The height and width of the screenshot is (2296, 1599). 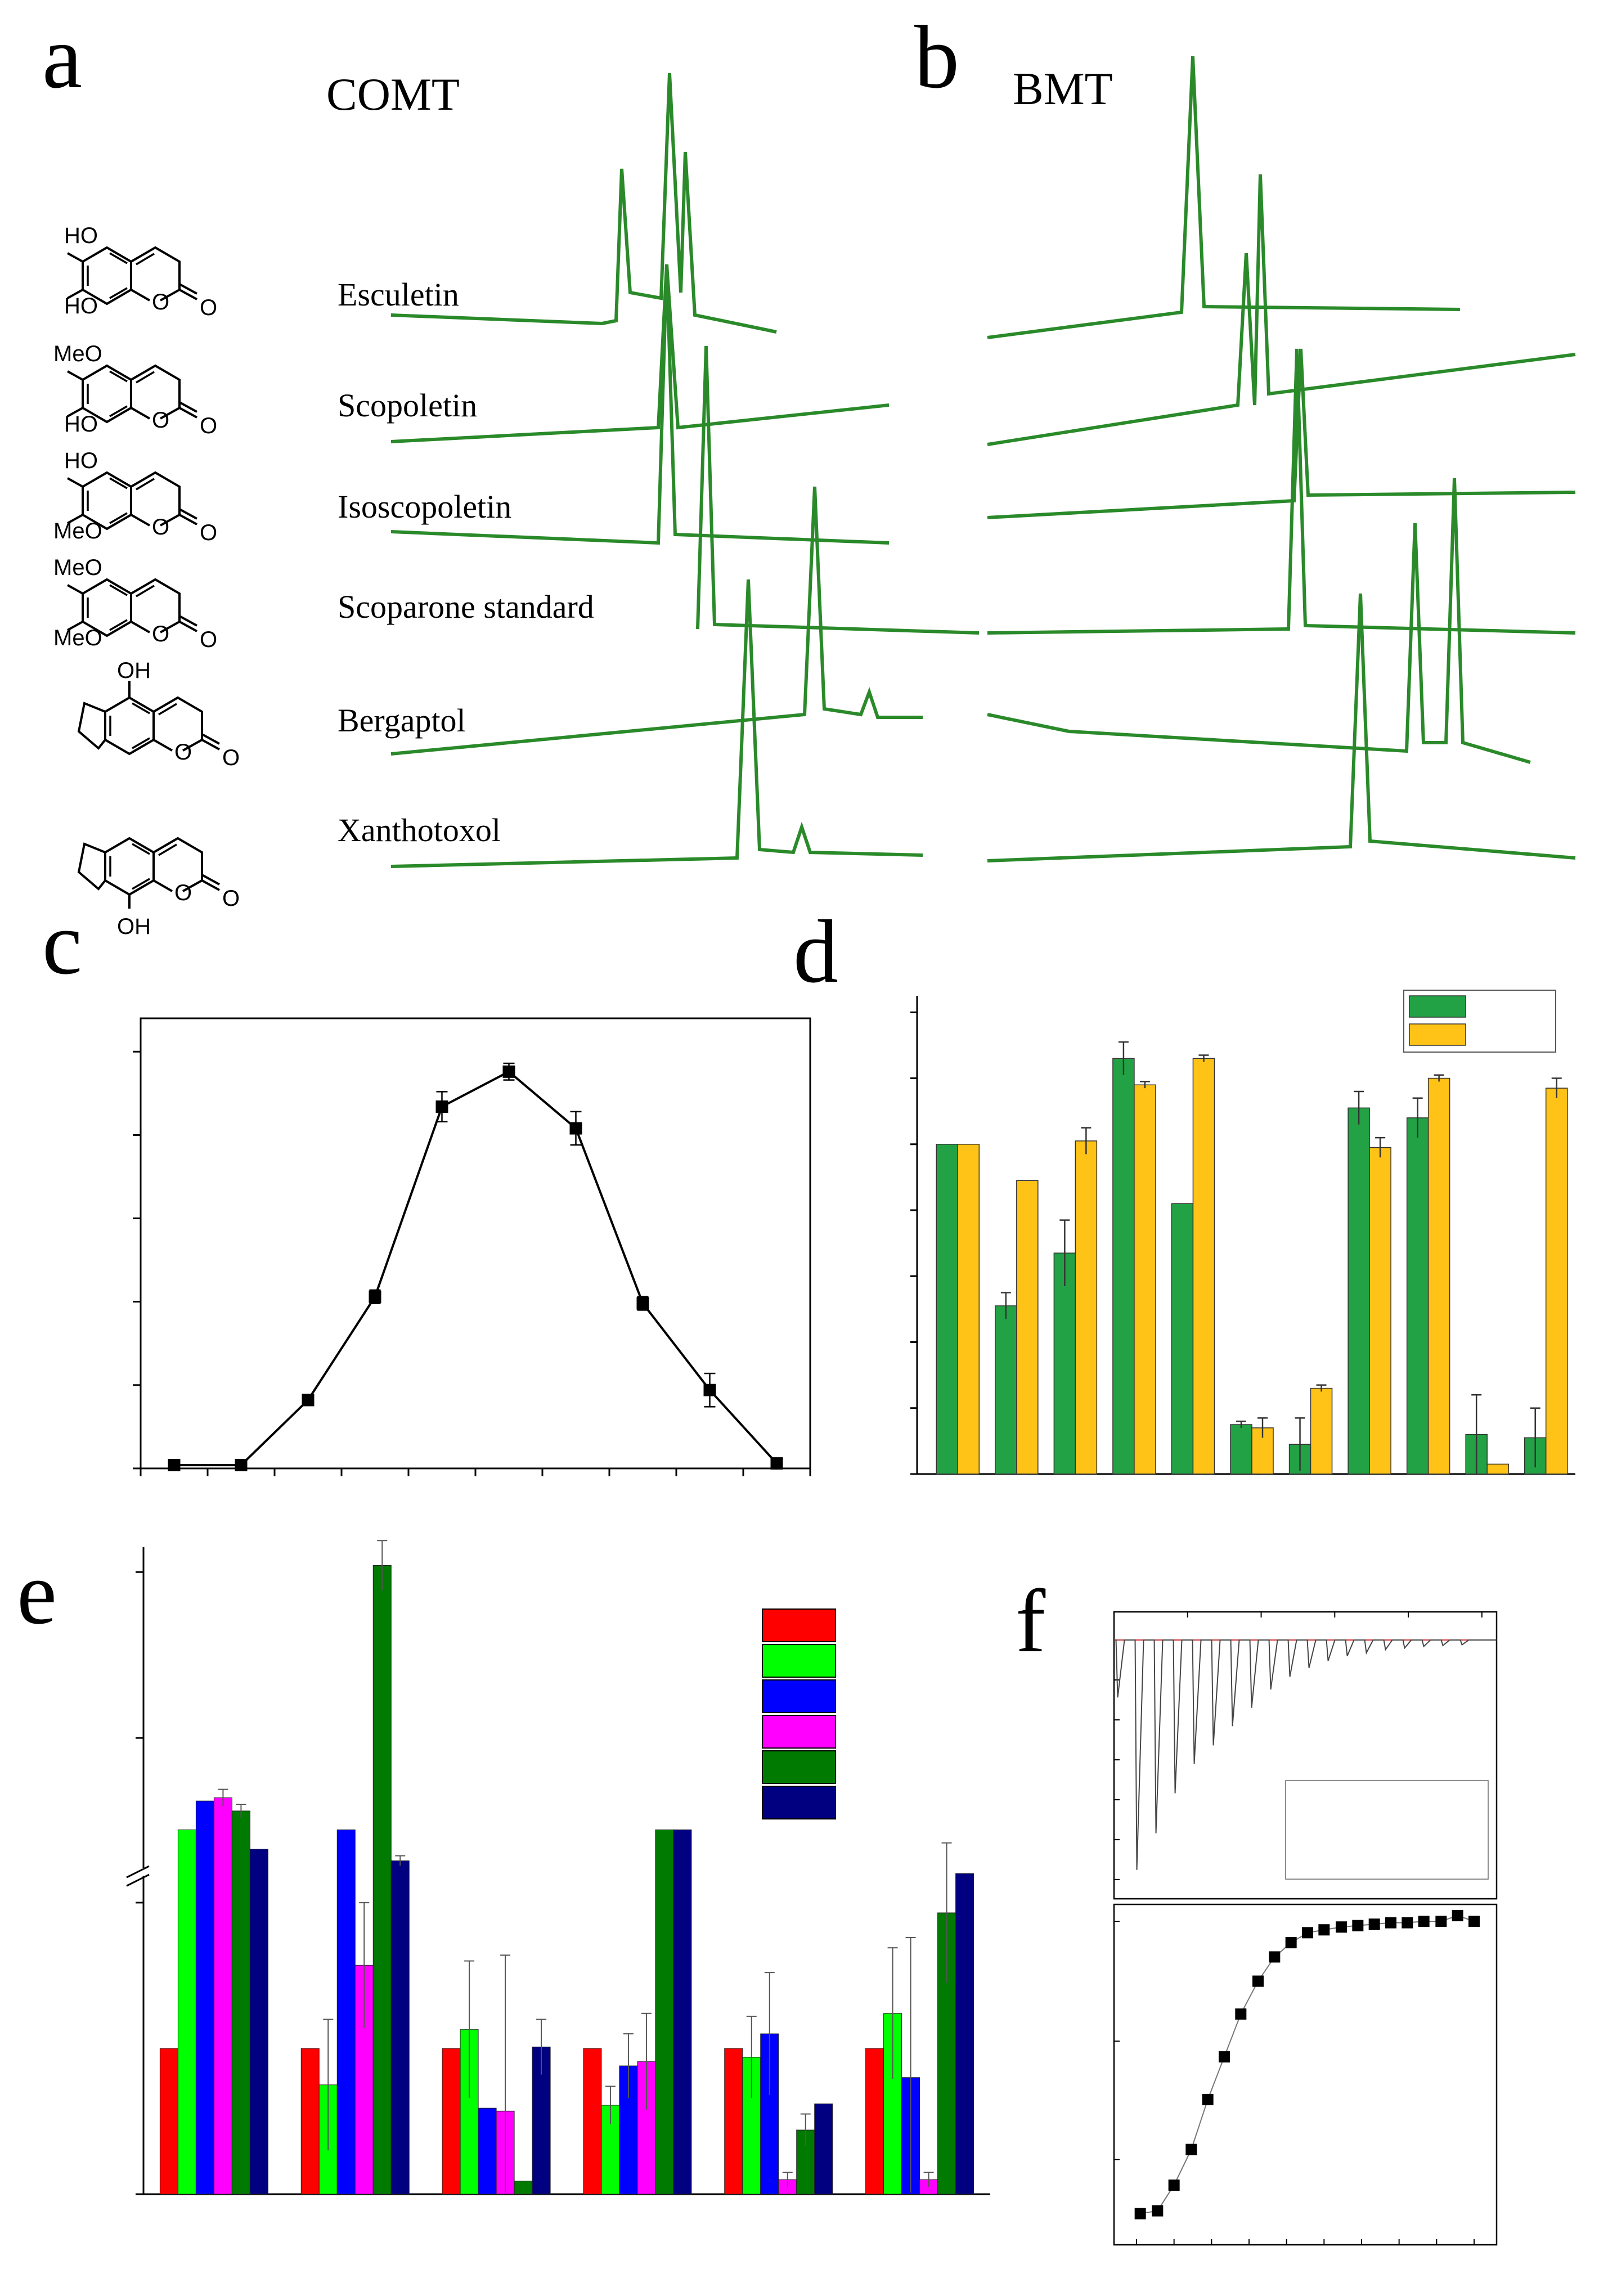 What do you see at coordinates (640, 404) in the screenshot?
I see `trace-comt-isoscopoletin` at bounding box center [640, 404].